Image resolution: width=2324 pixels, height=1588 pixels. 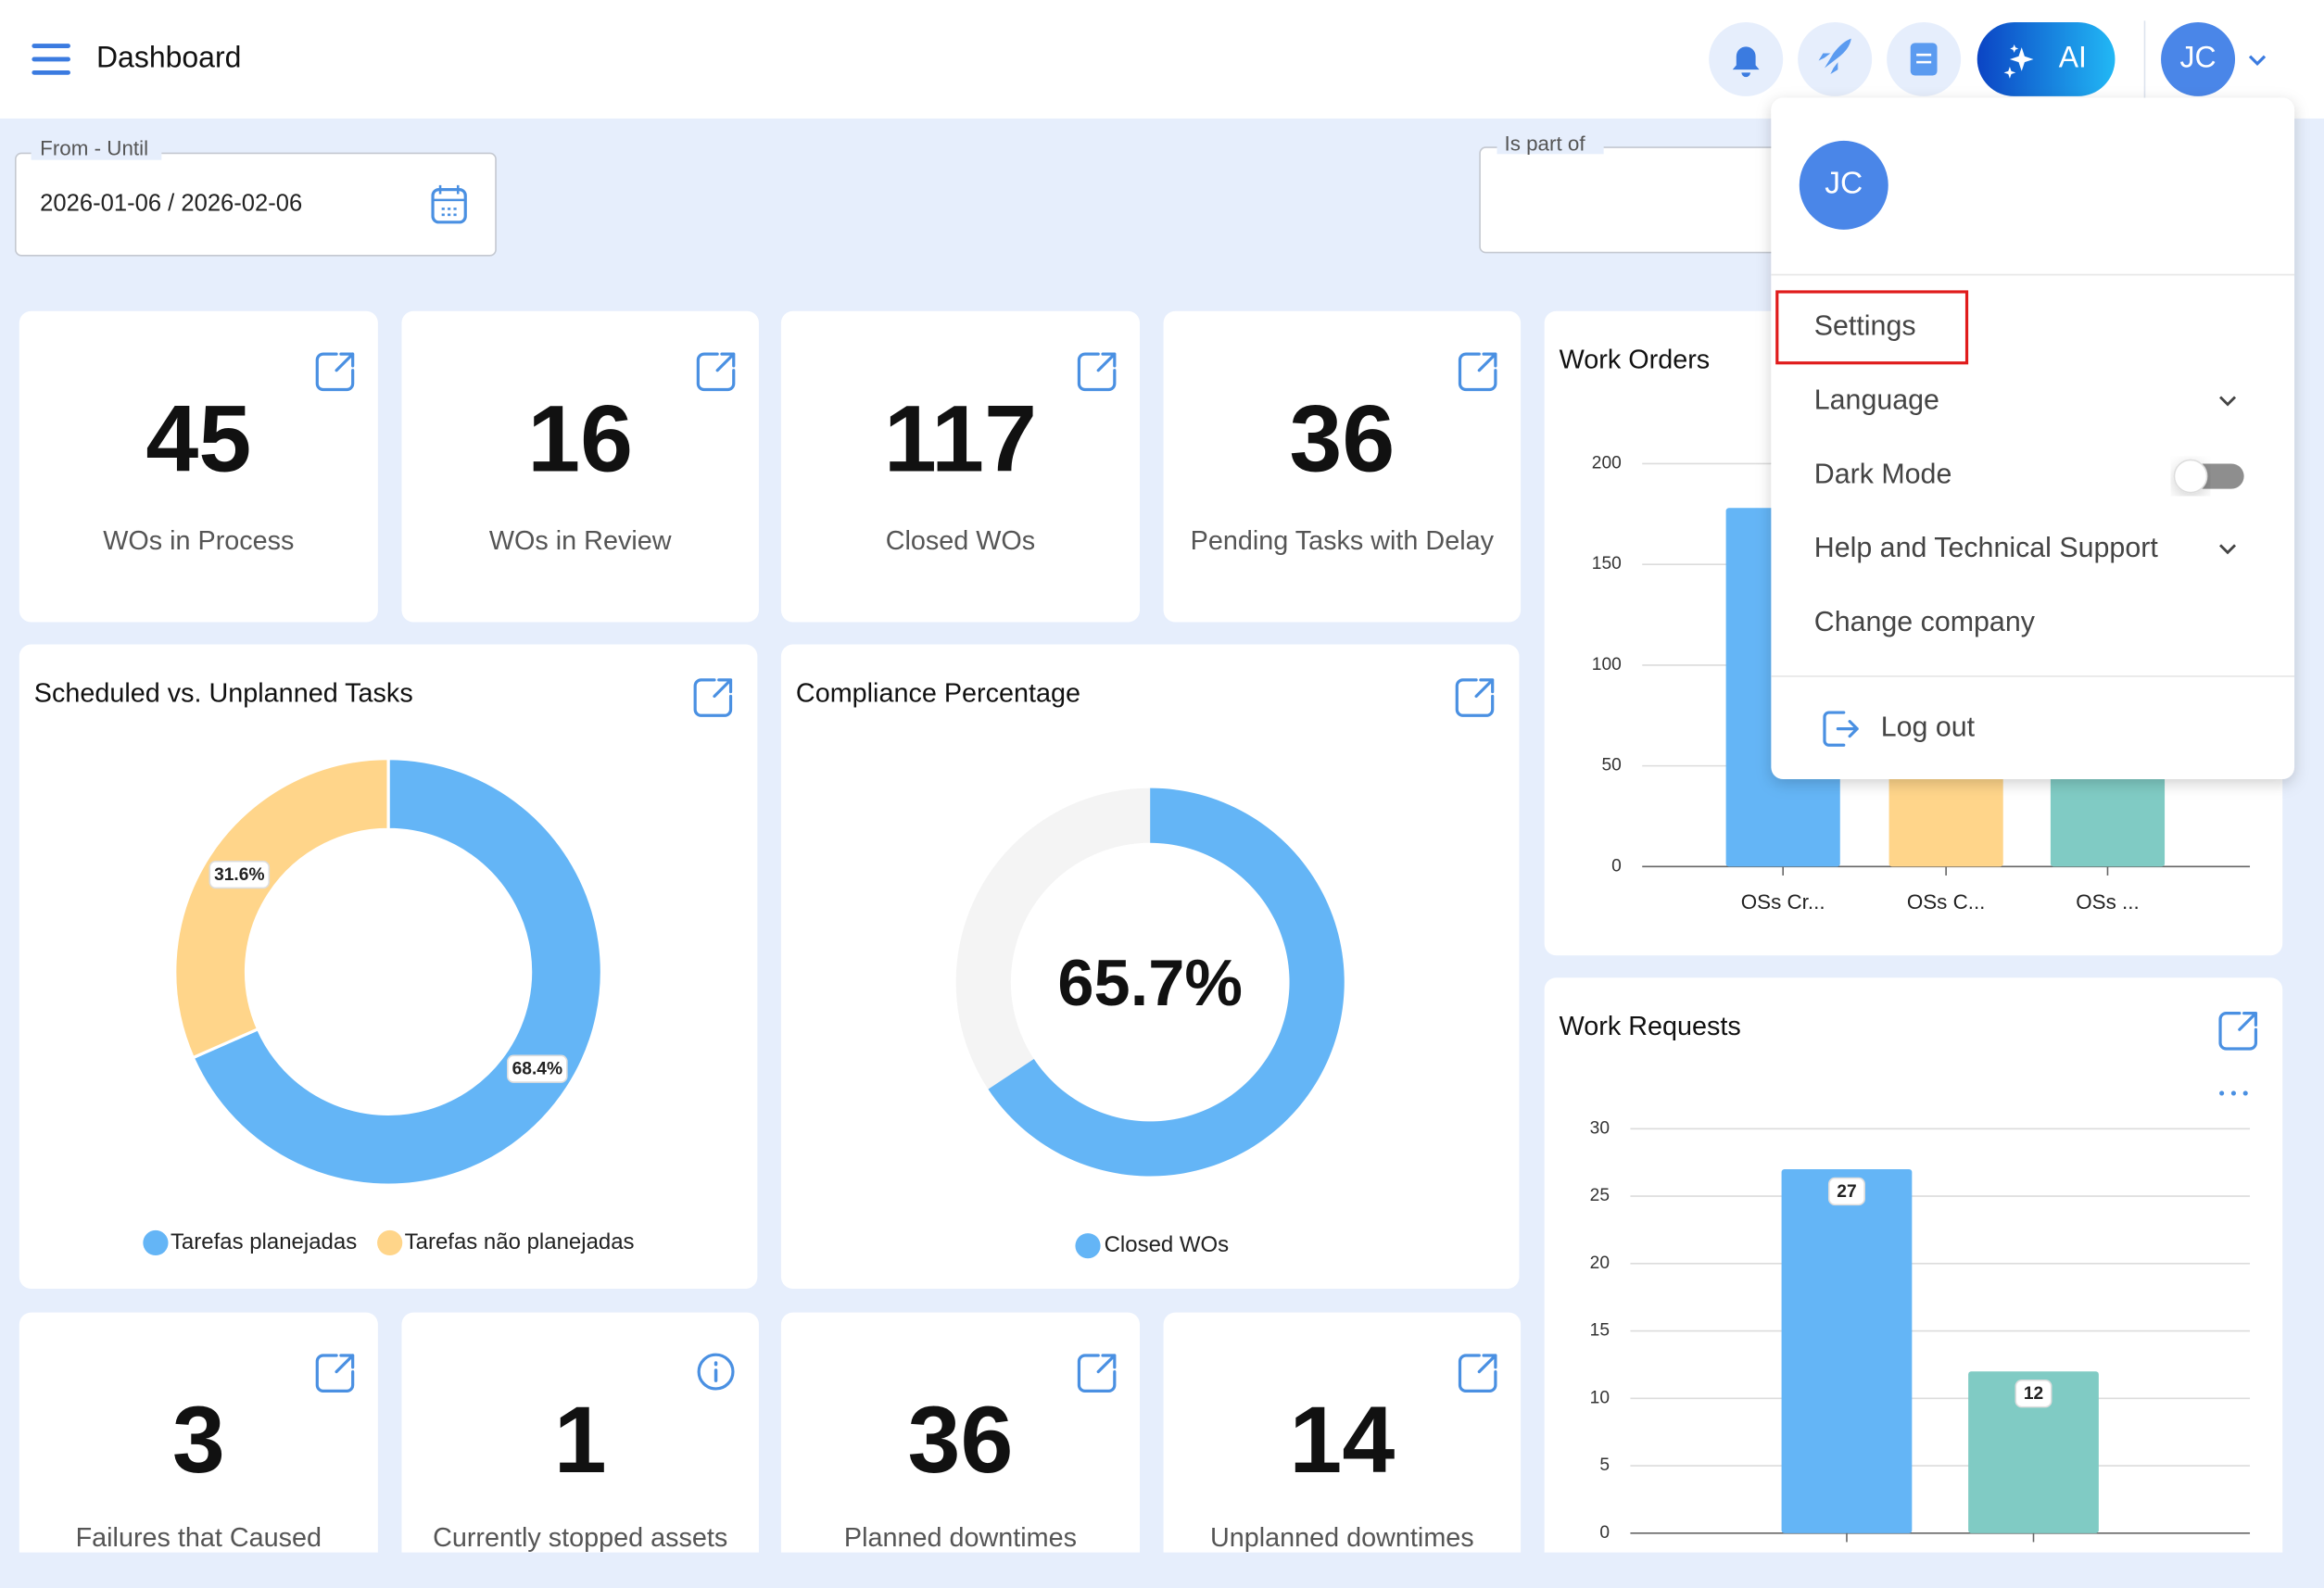 I want to click on sparkle-icon, so click(x=2018, y=61).